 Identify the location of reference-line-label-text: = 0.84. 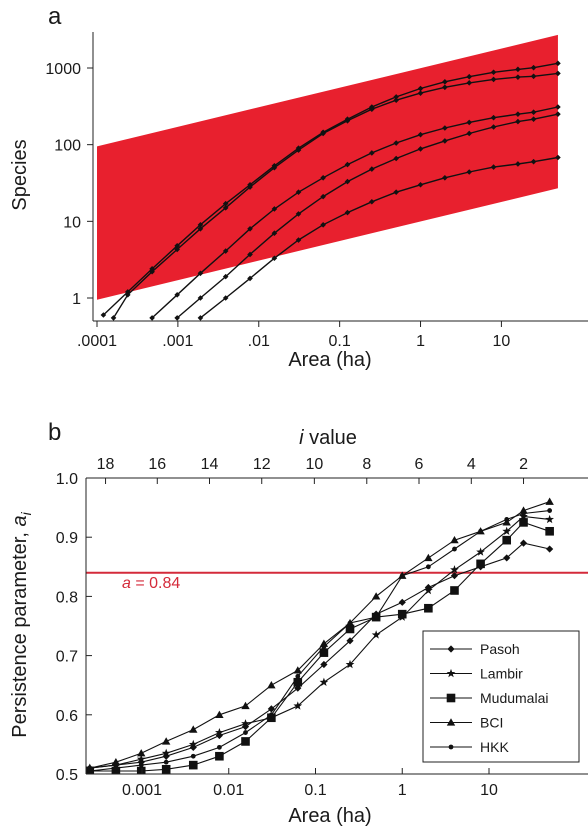
(155, 583).